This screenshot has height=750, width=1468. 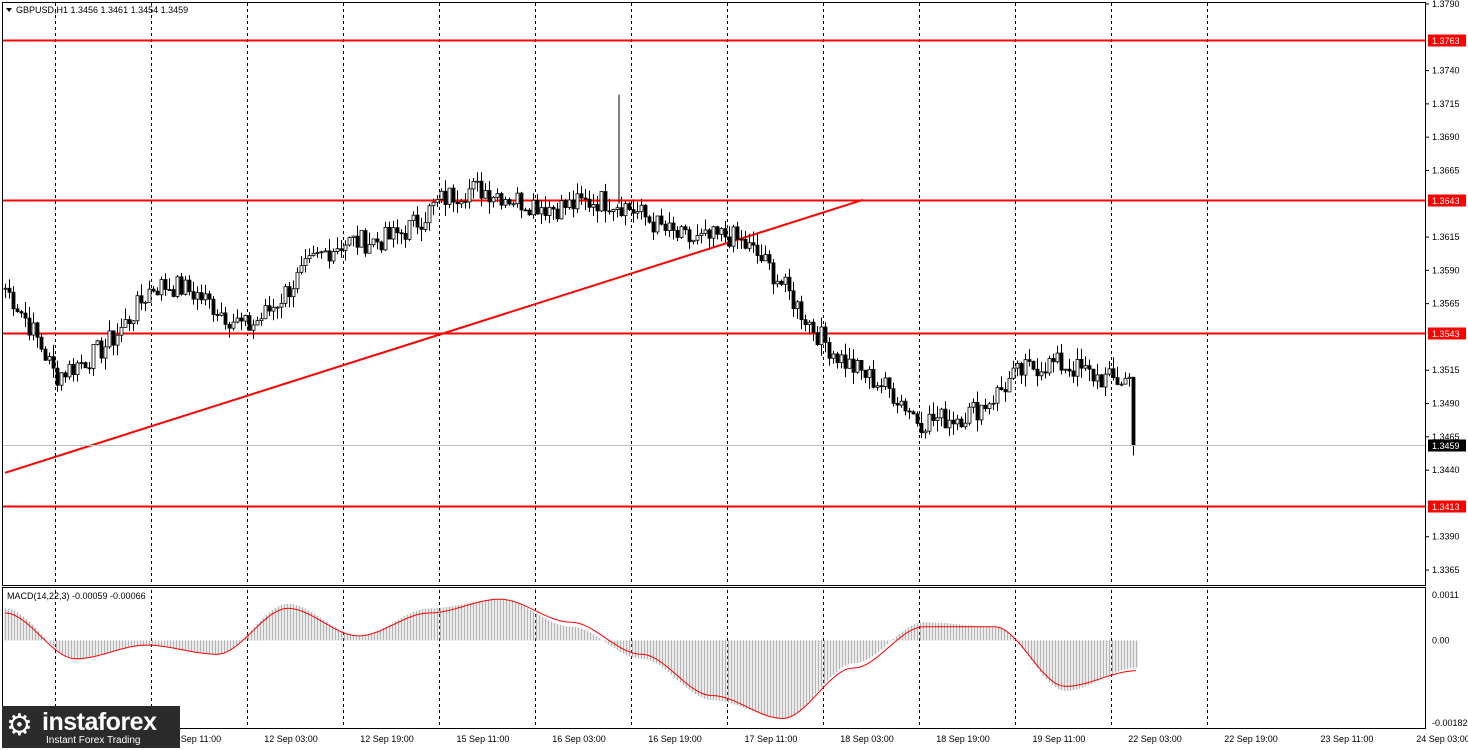 What do you see at coordinates (1251, 739) in the screenshot?
I see `time-label: 22 Sep 19:00` at bounding box center [1251, 739].